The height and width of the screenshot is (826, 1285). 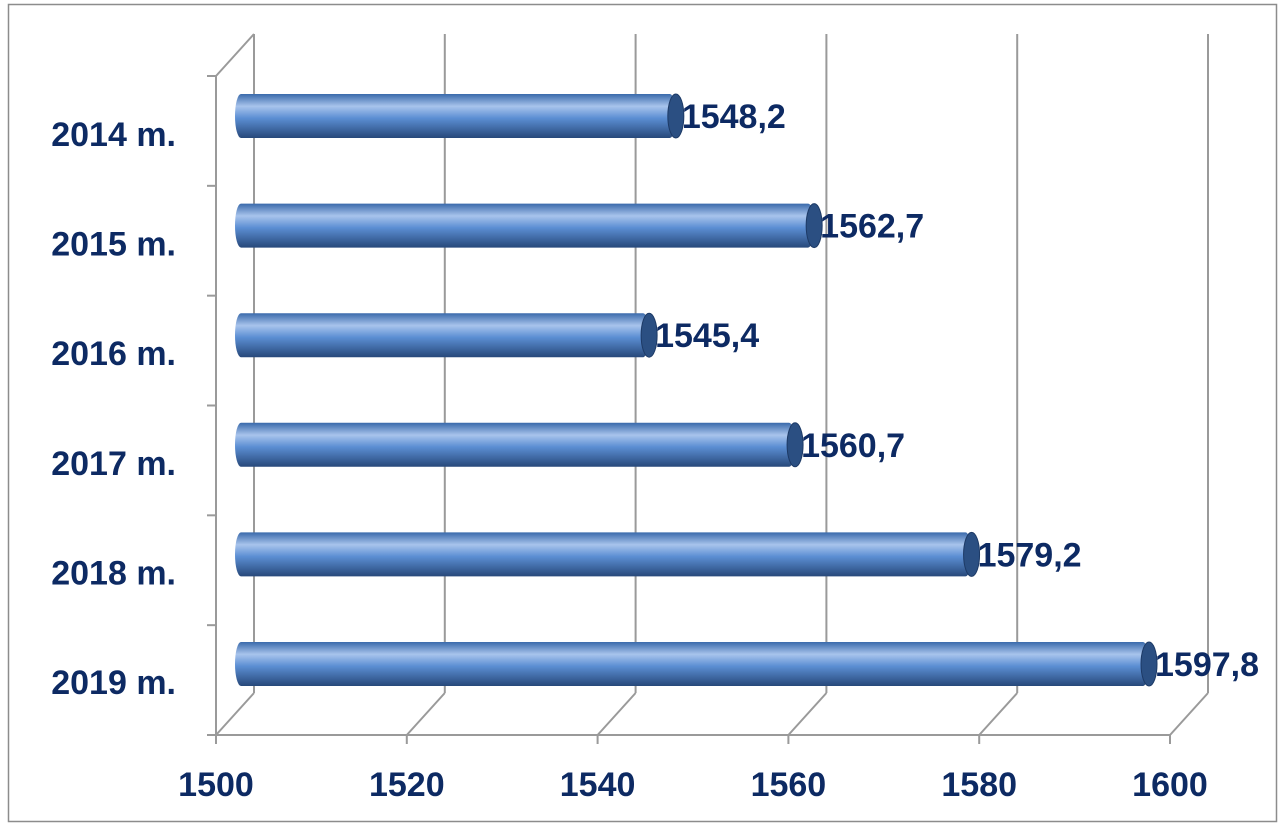 I want to click on category-label: 2016 m., so click(x=113, y=354).